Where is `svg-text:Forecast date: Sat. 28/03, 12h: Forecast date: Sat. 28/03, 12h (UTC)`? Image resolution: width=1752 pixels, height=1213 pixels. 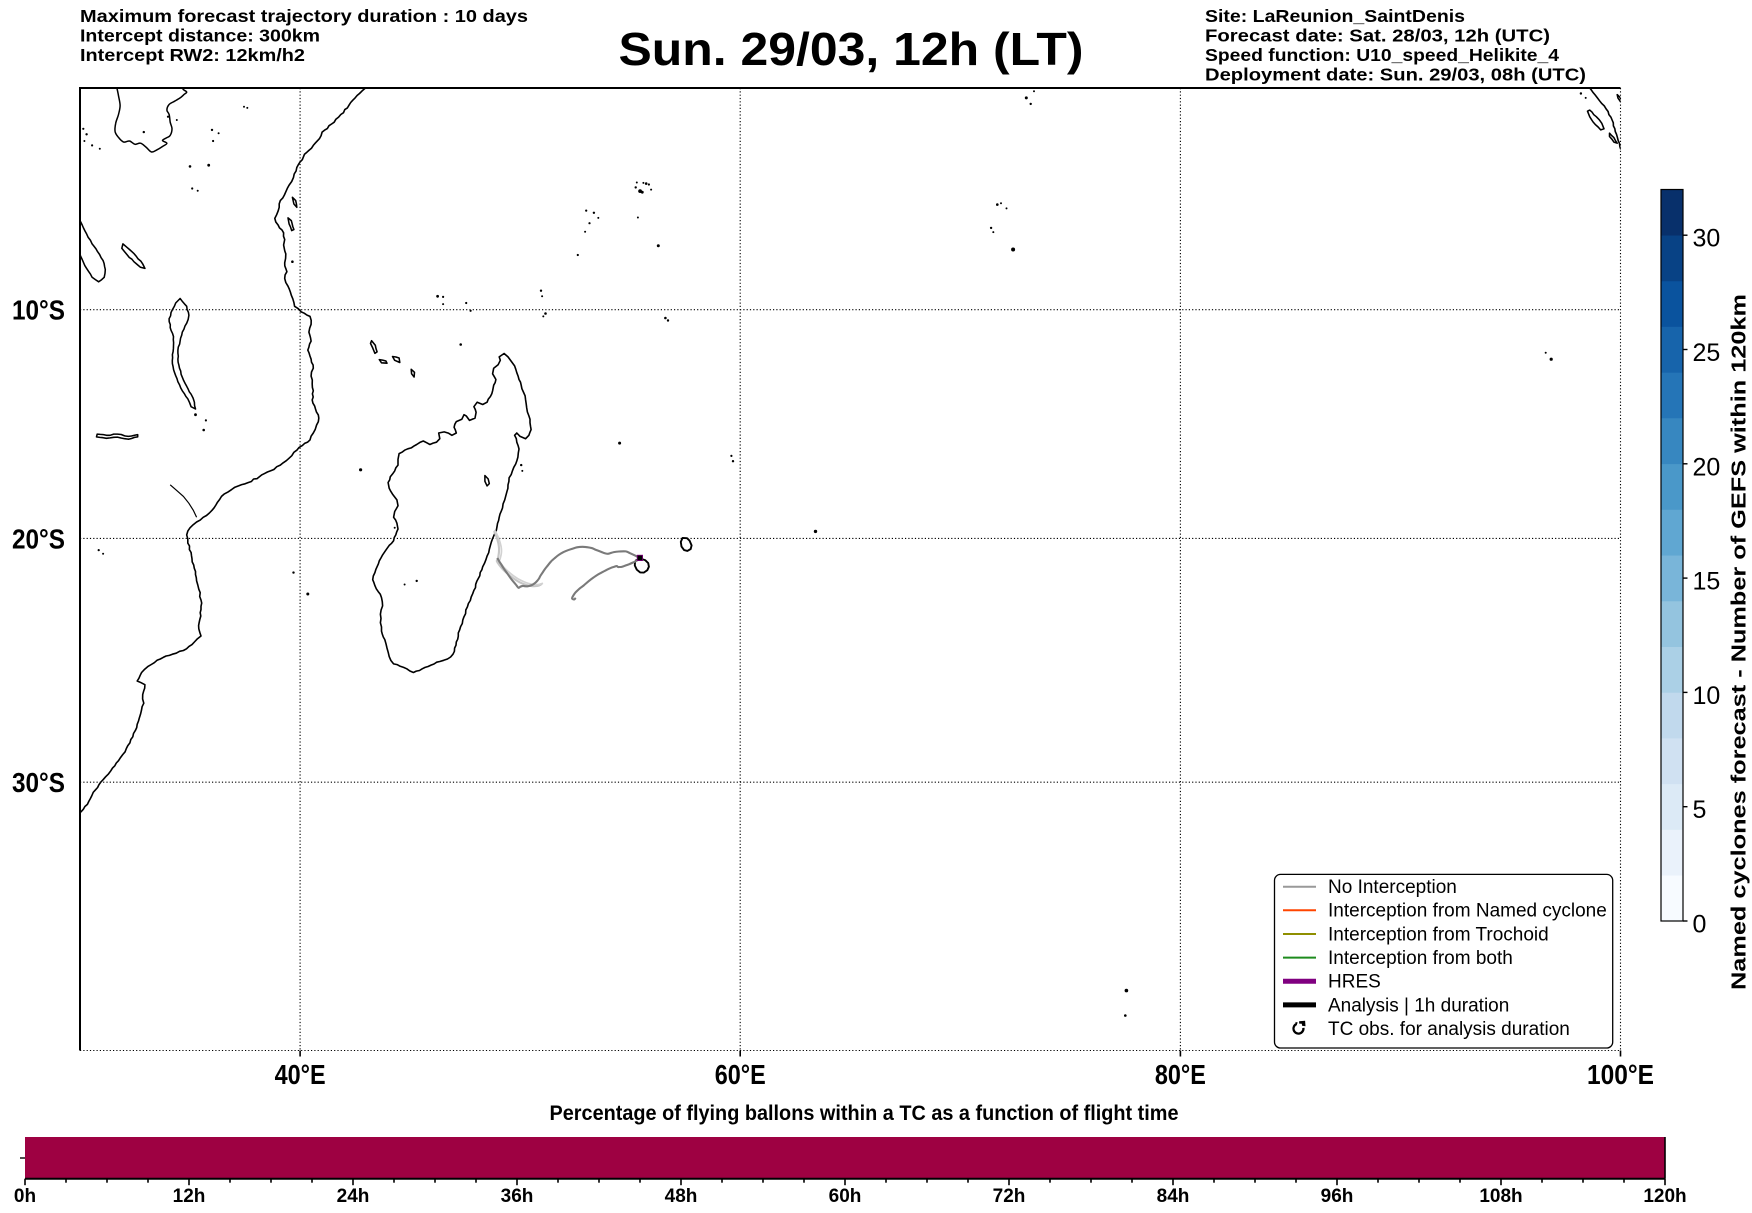 svg-text:Forecast date: Sat. 28/03, 12h: Forecast date: Sat. 28/03, 12h (UTC) is located at coordinates (1377, 36).